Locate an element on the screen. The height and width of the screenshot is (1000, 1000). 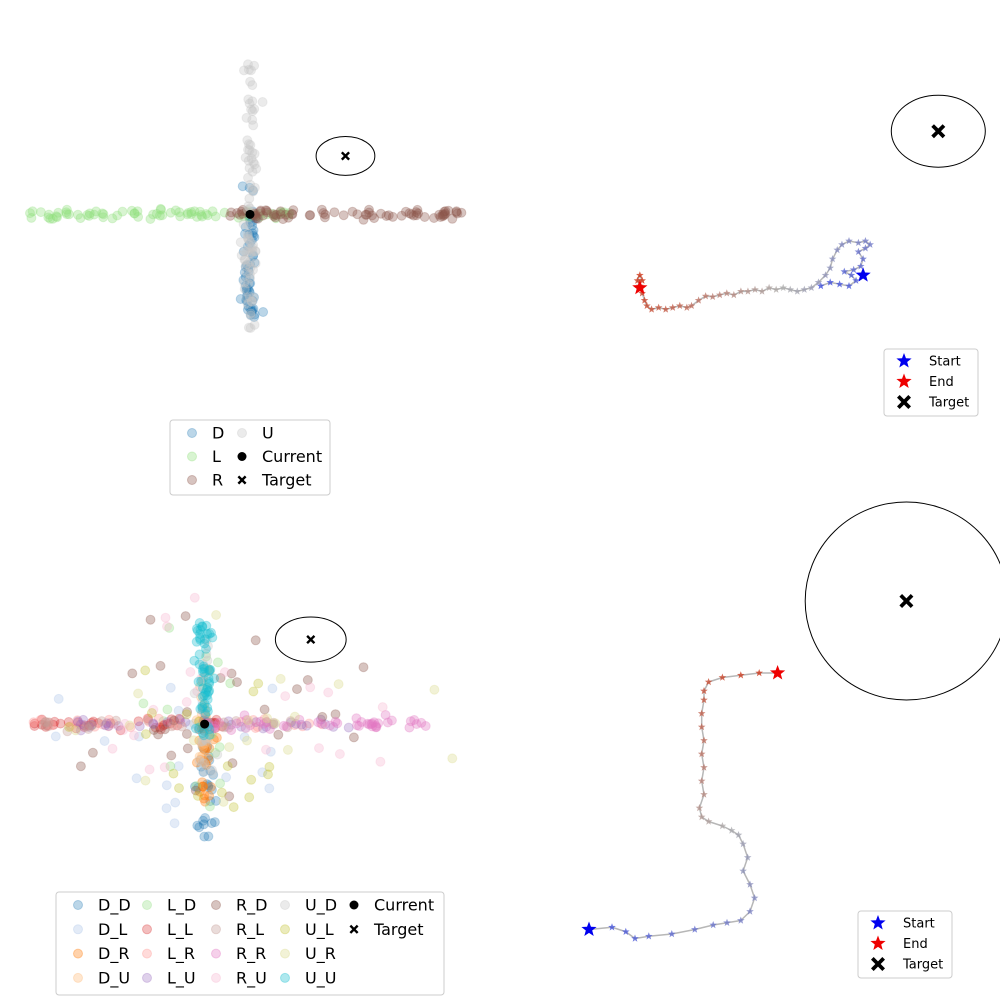
legend-marker-d is located at coordinates (192, 433).